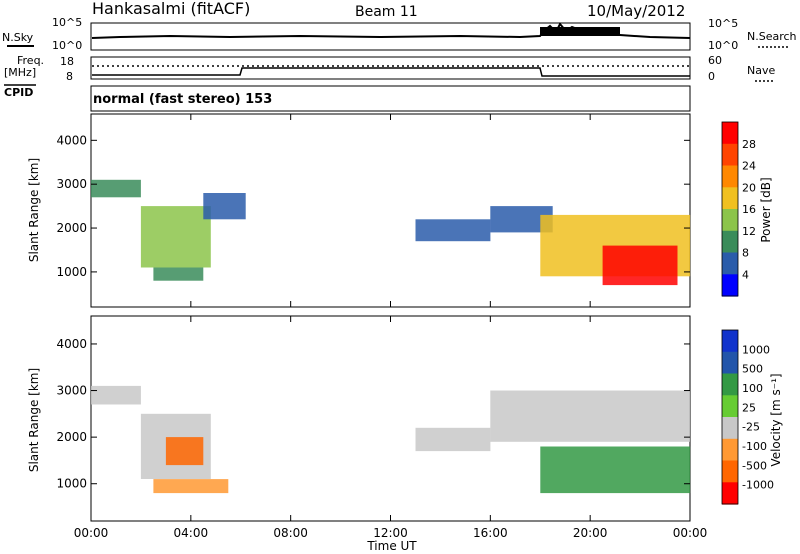 This screenshot has height=554, width=800. I want to click on colorbar-tick-label: 1000, so click(756, 349).